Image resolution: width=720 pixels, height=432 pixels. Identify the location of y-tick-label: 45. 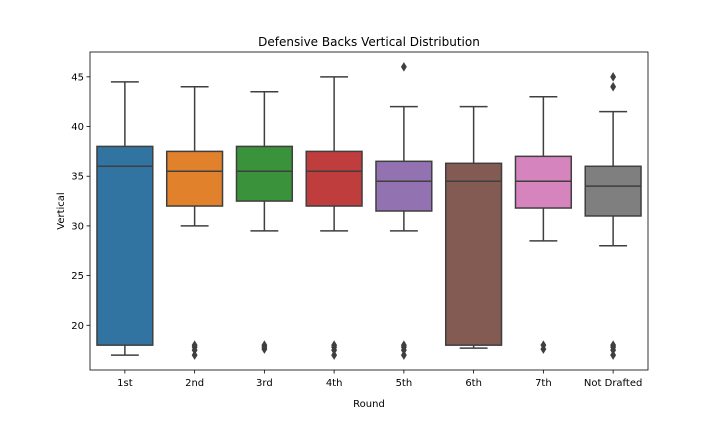
(77, 77).